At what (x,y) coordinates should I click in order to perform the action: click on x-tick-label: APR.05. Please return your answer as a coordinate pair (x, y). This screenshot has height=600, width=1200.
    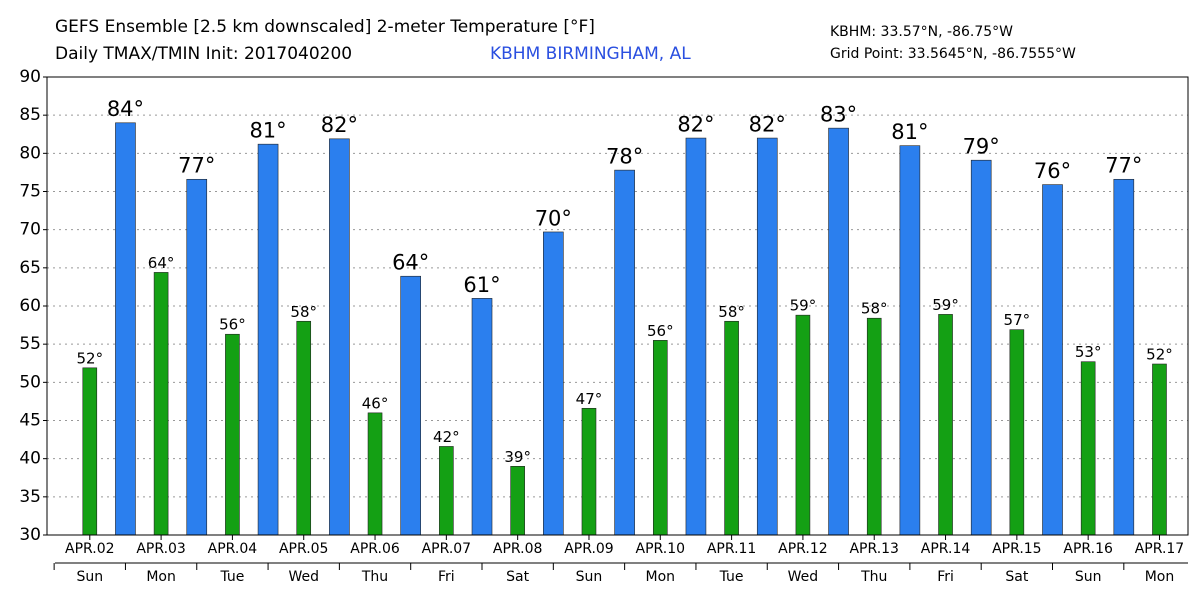
    Looking at the image, I should click on (304, 549).